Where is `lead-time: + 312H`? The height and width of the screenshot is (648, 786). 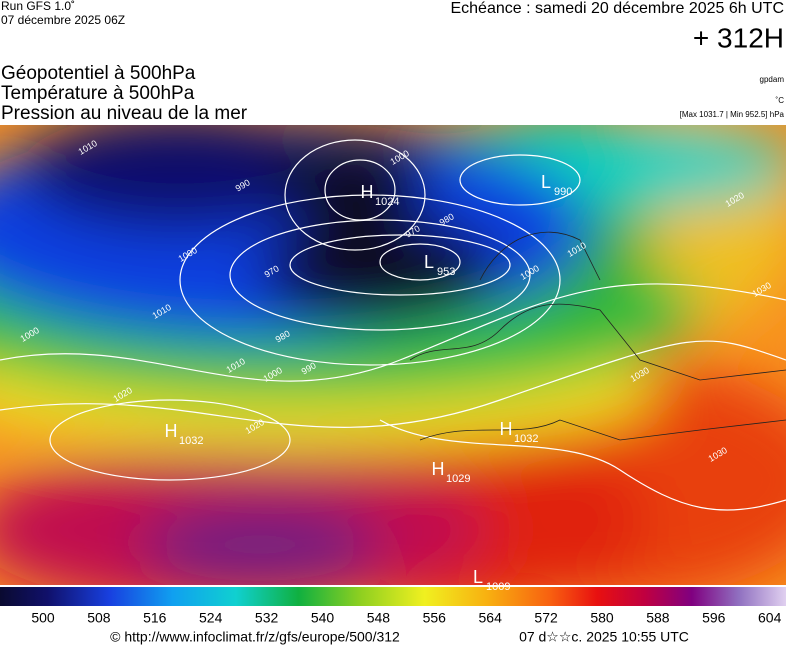
lead-time: + 312H is located at coordinates (738, 37).